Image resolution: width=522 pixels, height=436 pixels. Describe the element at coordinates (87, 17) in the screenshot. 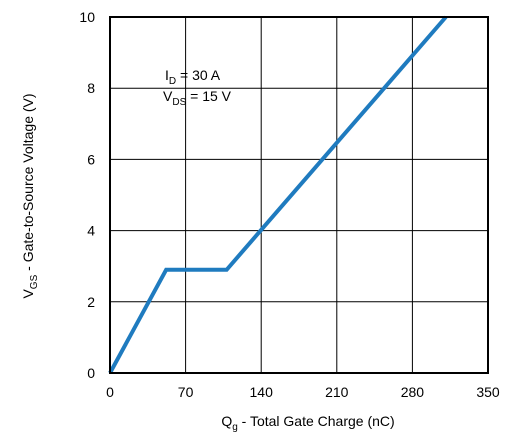

I see `y-tick-label: 10` at that location.